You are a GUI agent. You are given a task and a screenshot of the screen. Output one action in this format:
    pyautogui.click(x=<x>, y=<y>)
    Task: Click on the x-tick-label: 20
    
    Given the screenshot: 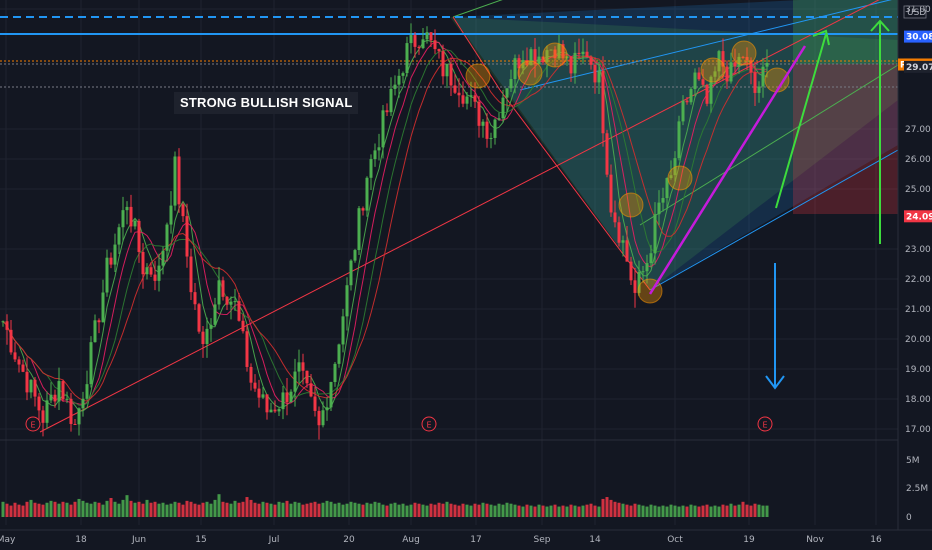 What is the action you would take?
    pyautogui.click(x=349, y=540)
    